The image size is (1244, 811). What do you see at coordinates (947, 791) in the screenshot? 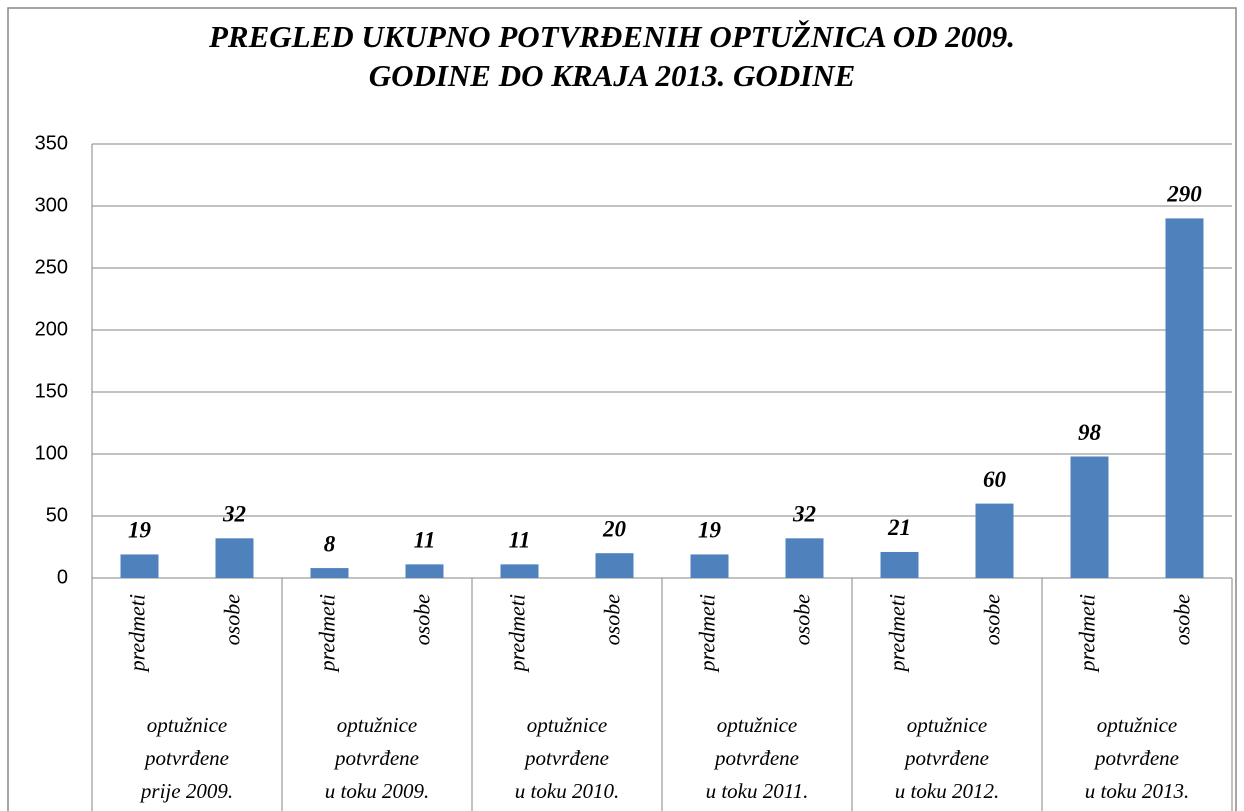
I see `group-label: u toku 2012.` at bounding box center [947, 791].